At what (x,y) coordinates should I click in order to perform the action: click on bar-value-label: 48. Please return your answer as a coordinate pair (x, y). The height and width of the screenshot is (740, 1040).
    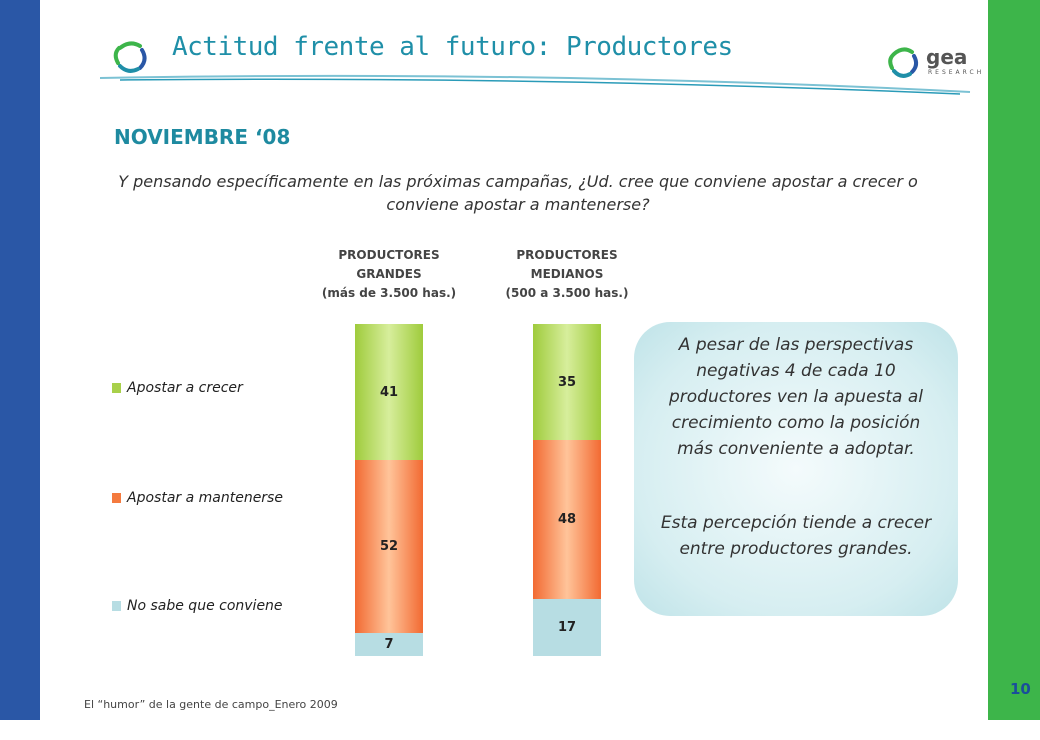
    Looking at the image, I should click on (567, 519).